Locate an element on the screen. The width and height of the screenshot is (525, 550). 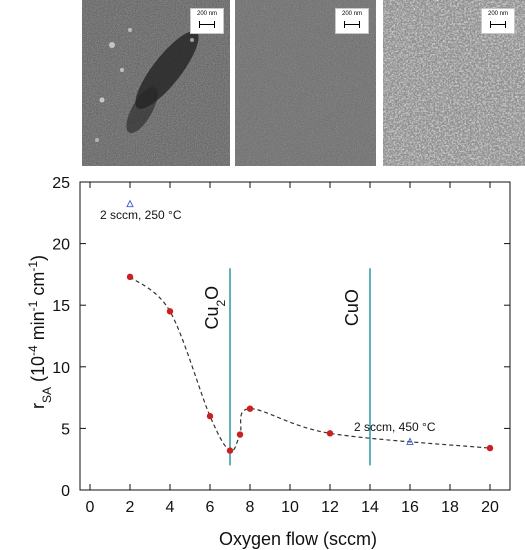
y-tick-label: 25 is located at coordinates (61, 183).